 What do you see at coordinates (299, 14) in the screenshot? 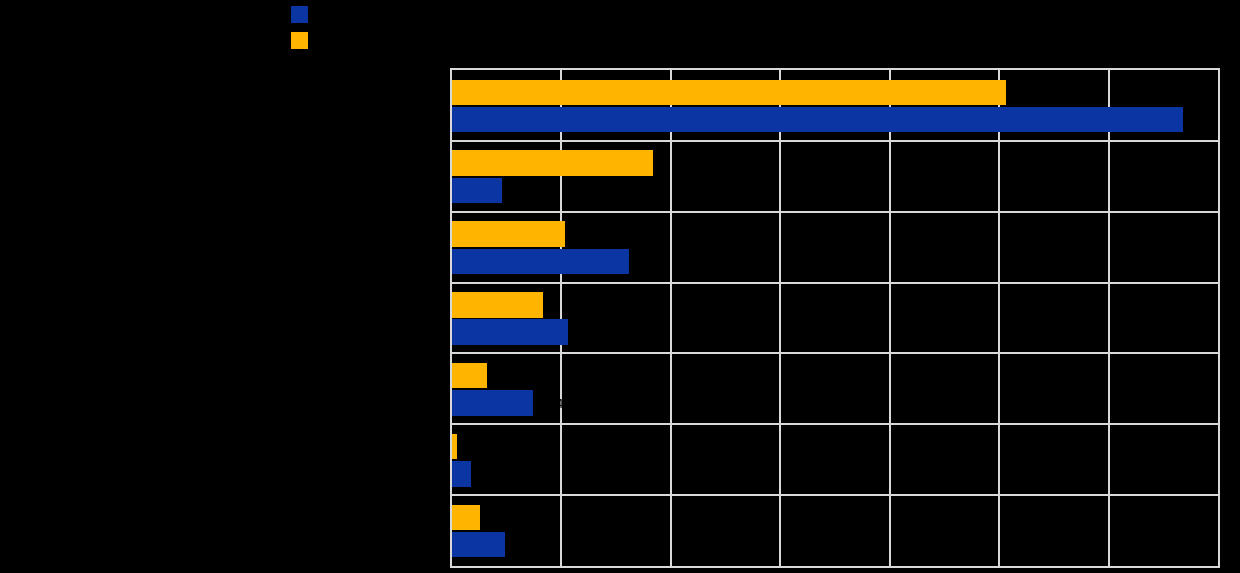
I see `legend-swatch-blue-series` at bounding box center [299, 14].